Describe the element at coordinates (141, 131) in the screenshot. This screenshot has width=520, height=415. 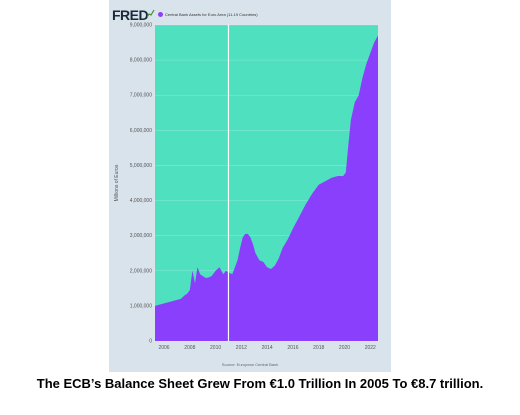
I see `y-tick-label: 6,000,000` at that location.